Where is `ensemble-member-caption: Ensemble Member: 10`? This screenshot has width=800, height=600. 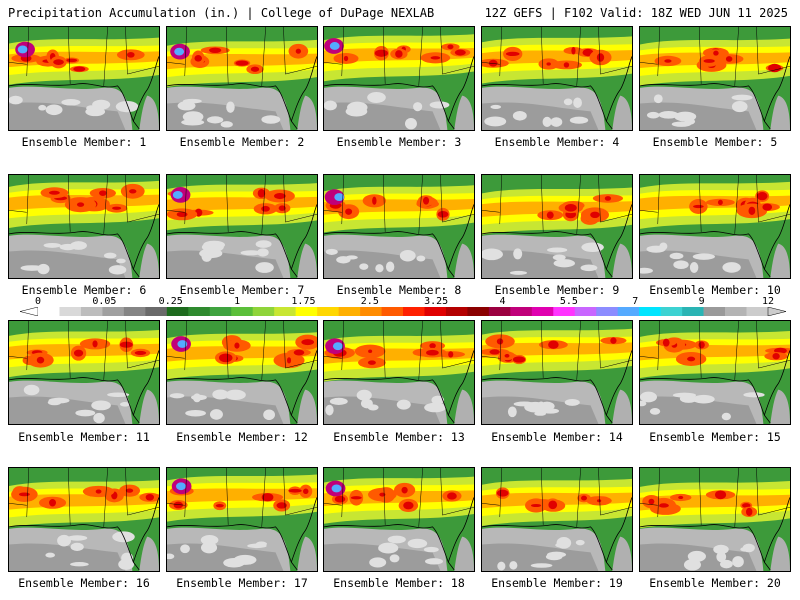
ensemble-member-caption: Ensemble Member: 10 is located at coordinates (715, 290).